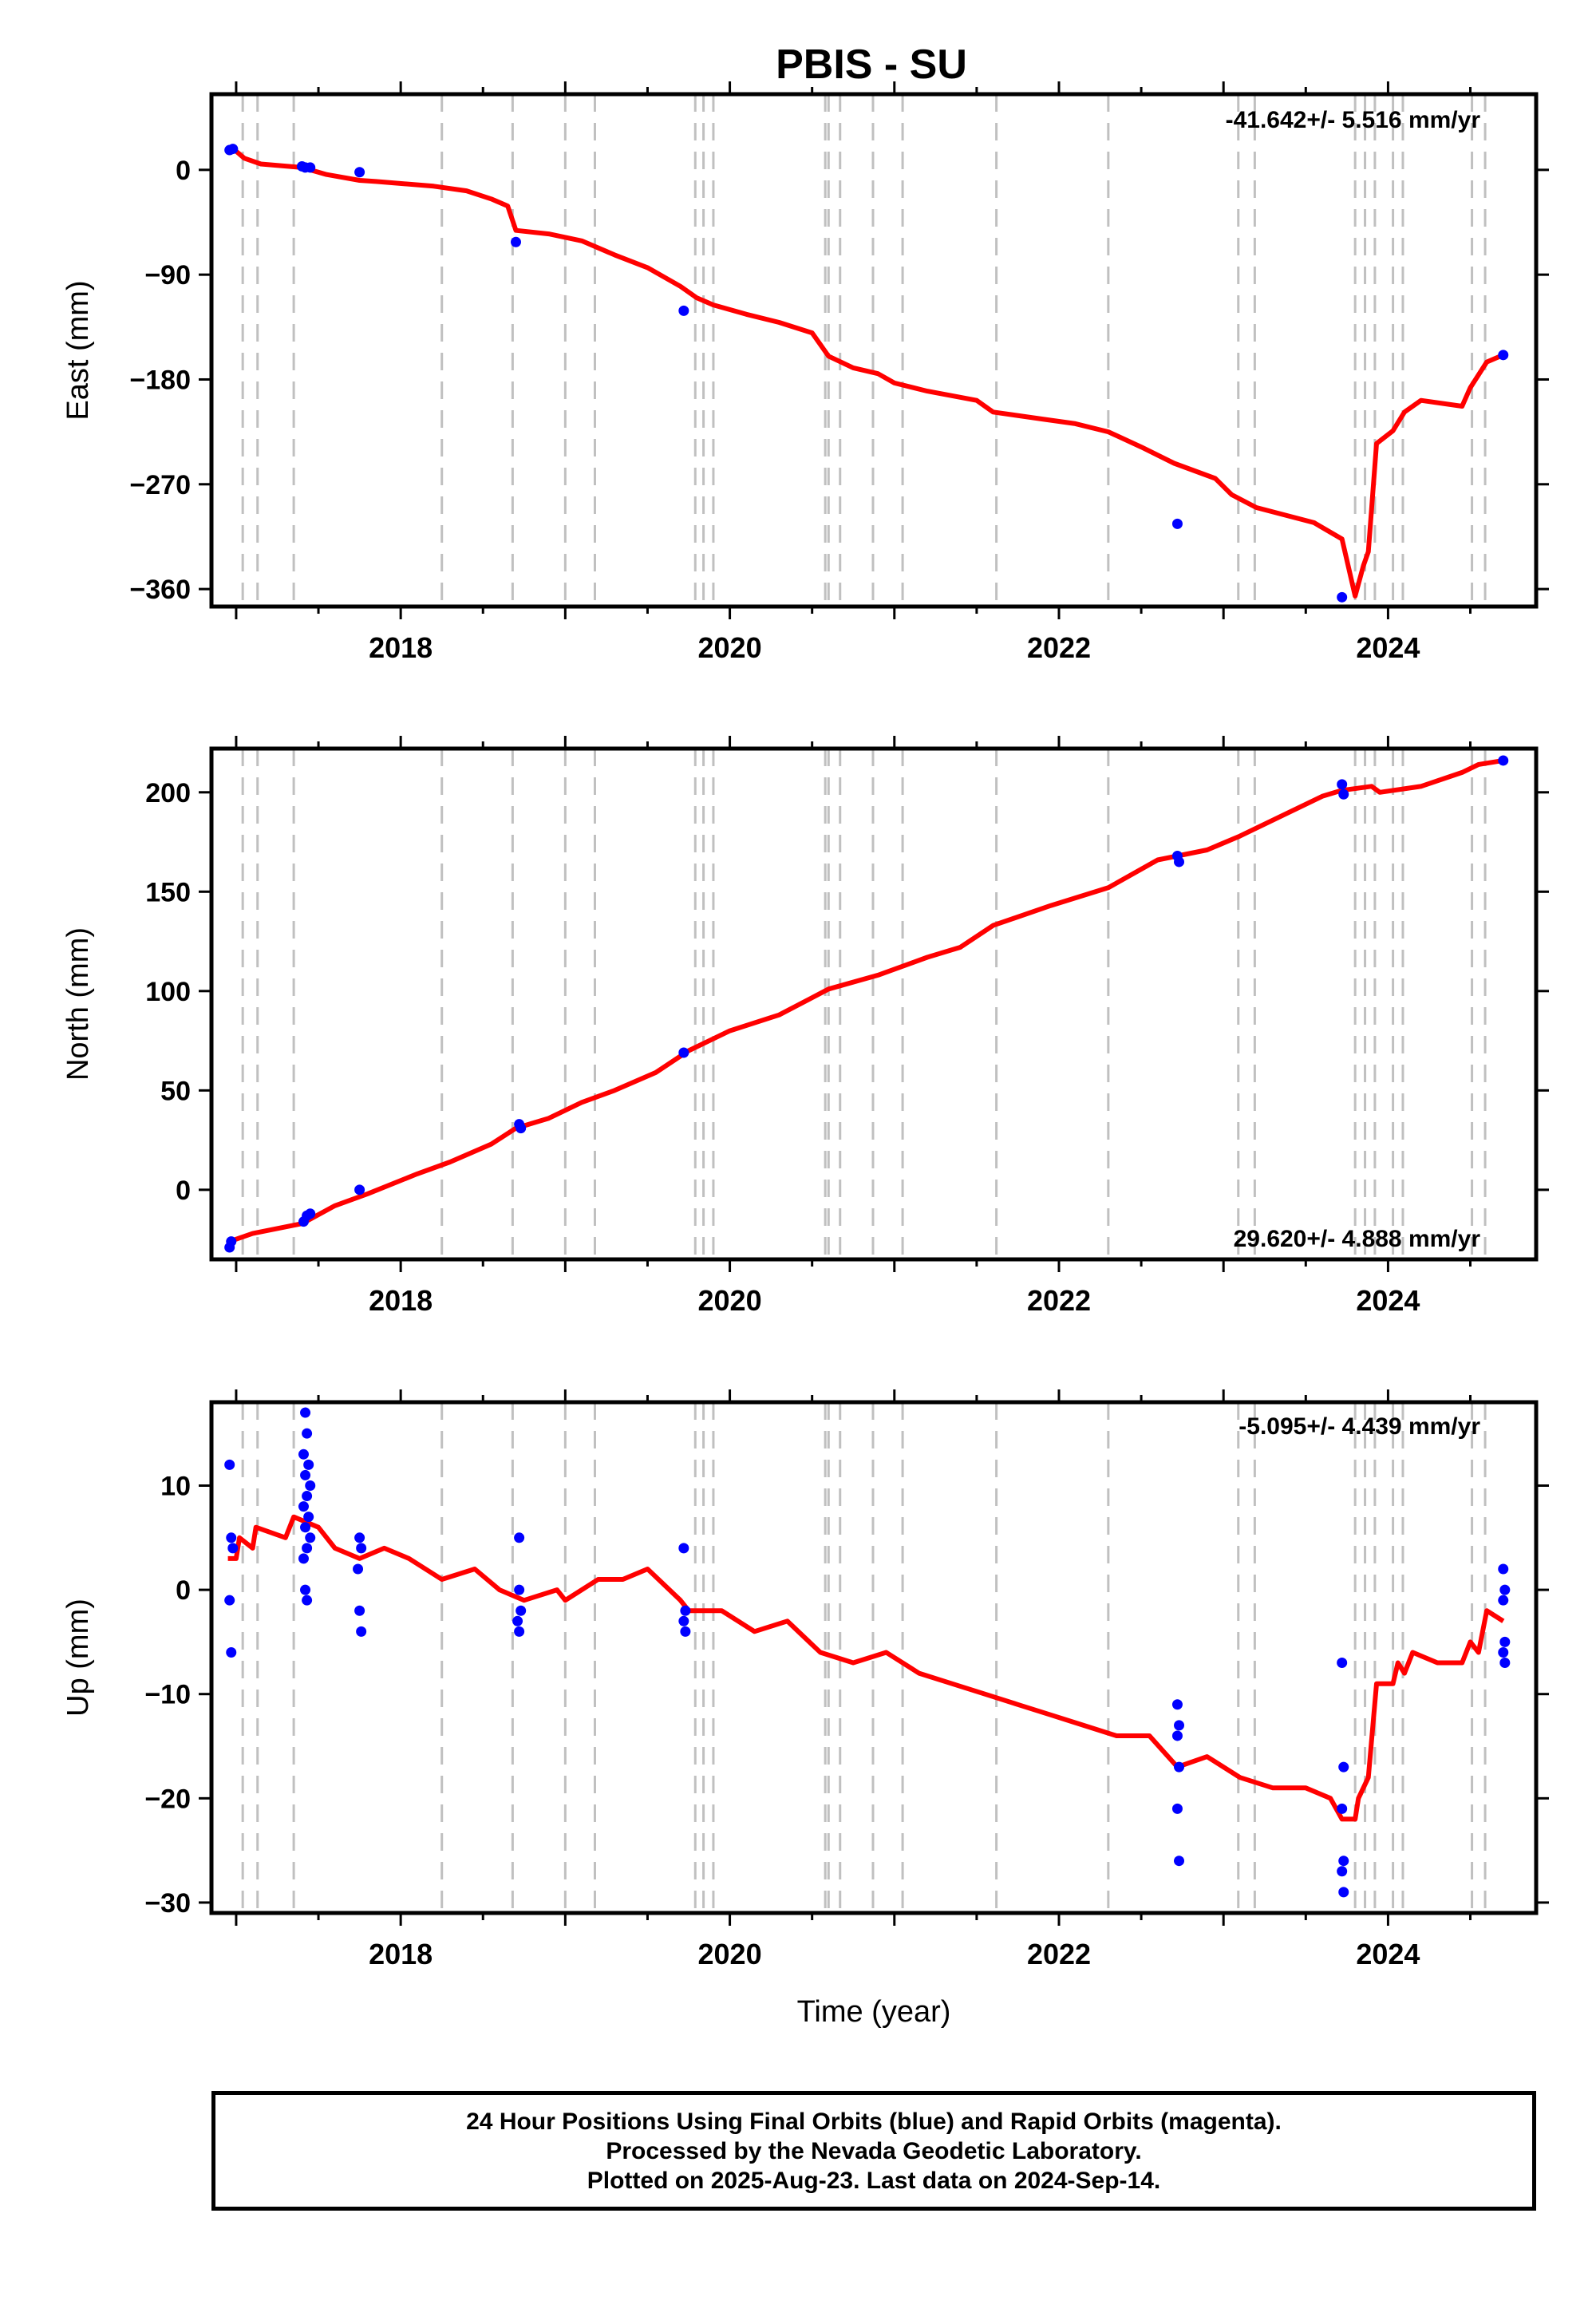 This screenshot has width=1596, height=2316. What do you see at coordinates (168, 793) in the screenshot?
I see `y-tick-label: 200` at bounding box center [168, 793].